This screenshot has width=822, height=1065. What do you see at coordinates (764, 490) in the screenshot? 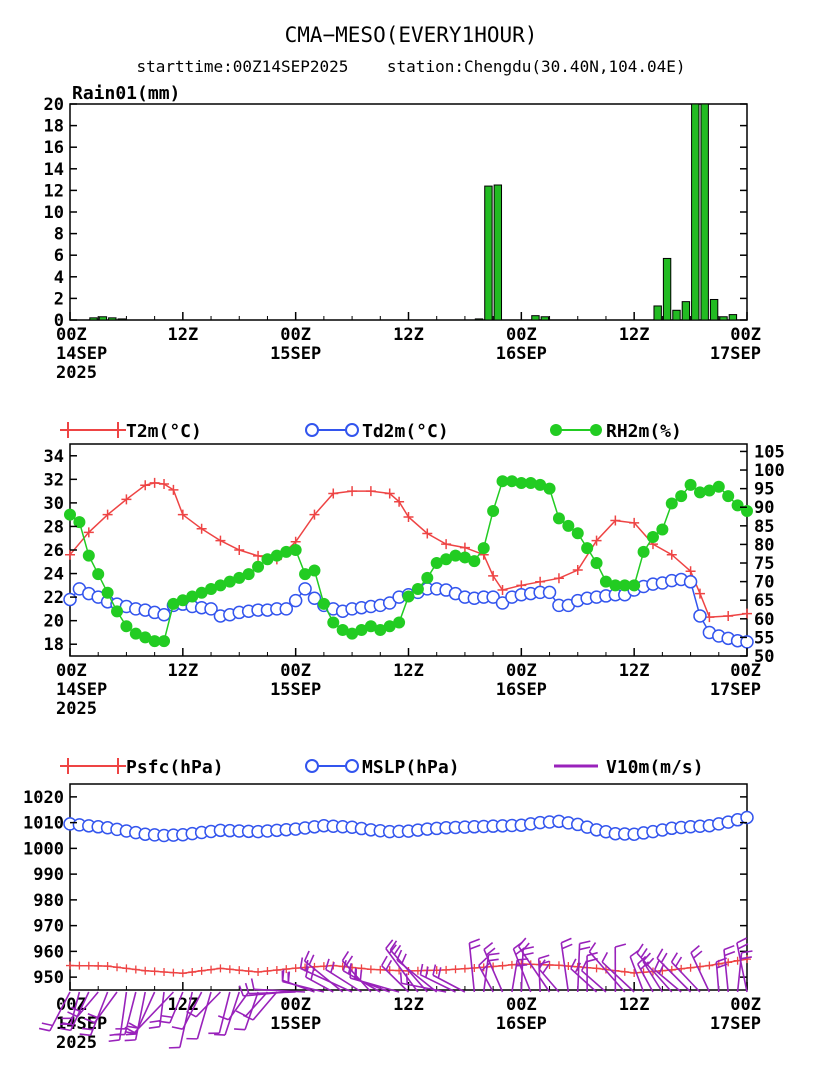
I see `y-tick-label-right: 95` at bounding box center [764, 490].